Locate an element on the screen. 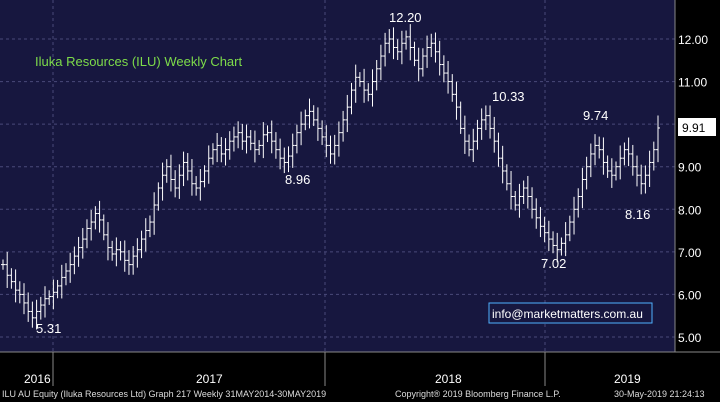  x-year-label: 2018 is located at coordinates (448, 379).